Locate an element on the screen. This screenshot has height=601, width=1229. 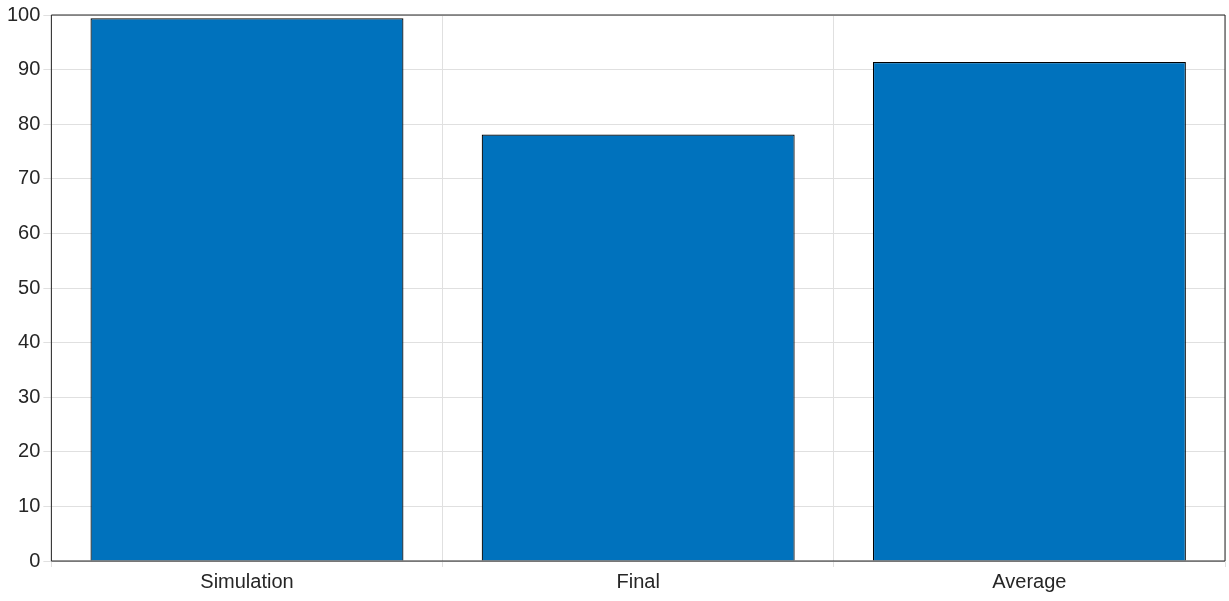
y-tick-label: 40 is located at coordinates (29, 341).